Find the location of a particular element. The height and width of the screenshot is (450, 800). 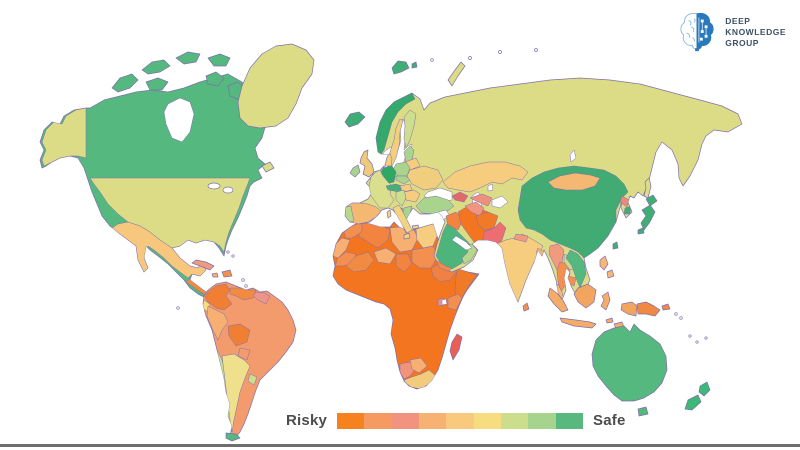

region-nepal is located at coordinates (521, 238).